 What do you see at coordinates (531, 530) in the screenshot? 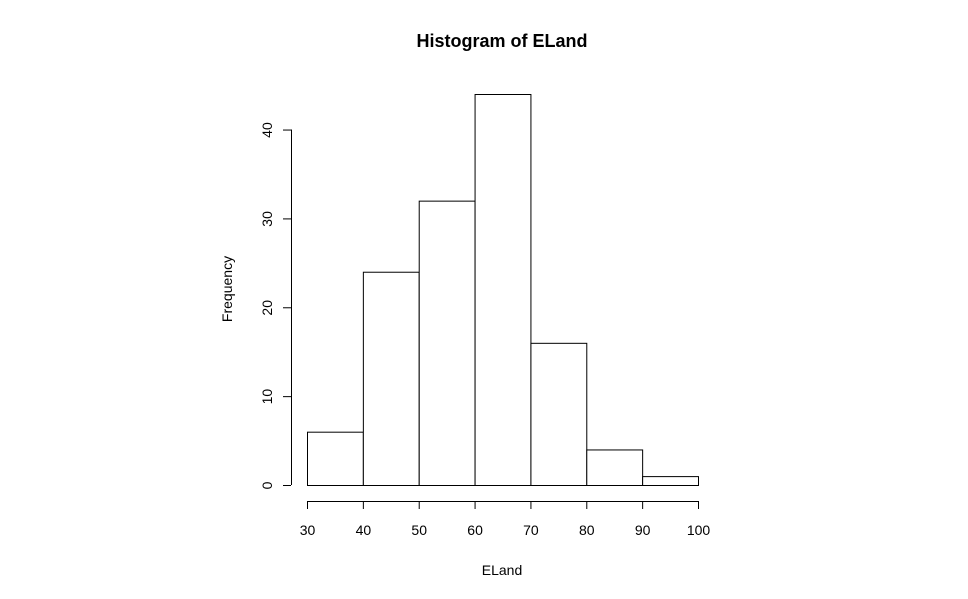
I see `x-tick-label-70: 70` at bounding box center [531, 530].